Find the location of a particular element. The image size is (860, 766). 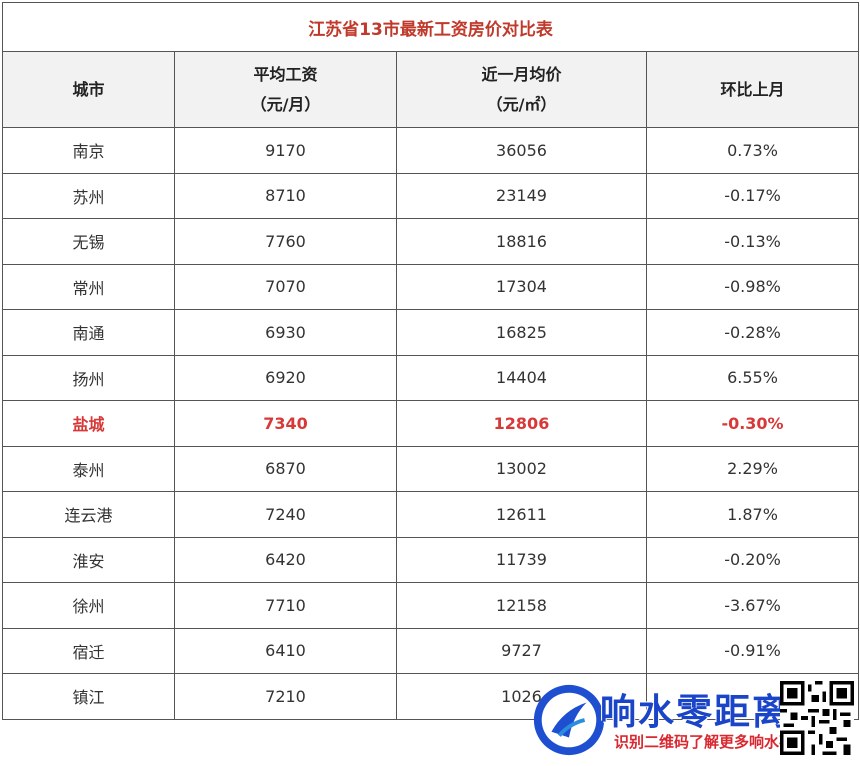

cell-salary: 6420 is located at coordinates (285, 559).